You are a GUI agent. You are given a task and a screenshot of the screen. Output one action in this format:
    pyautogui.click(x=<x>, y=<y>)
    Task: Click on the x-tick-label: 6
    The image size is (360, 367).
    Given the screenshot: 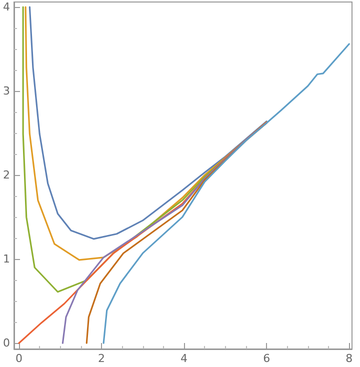 What is the action you would take?
    pyautogui.click(x=266, y=358)
    